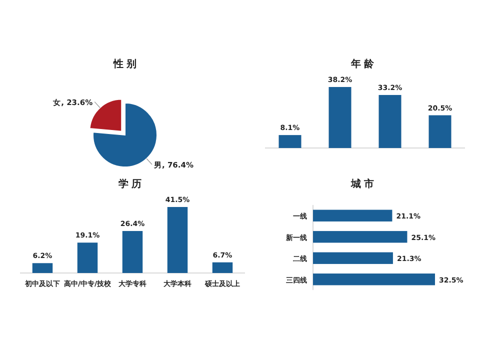  What do you see at coordinates (124, 64) in the screenshot?
I see `chart-title: 性 别` at bounding box center [124, 64].